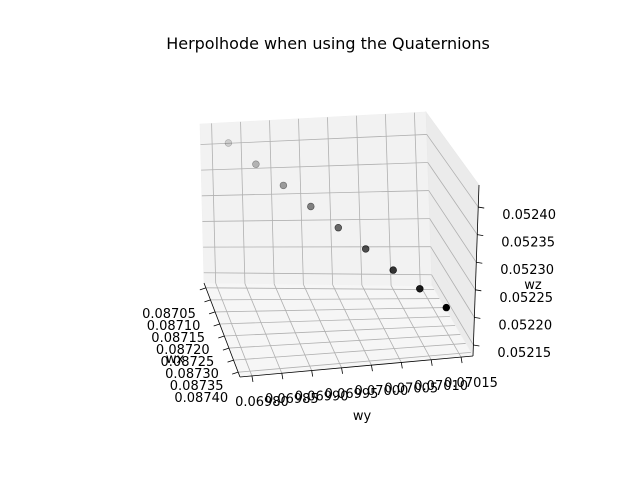  Describe the element at coordinates (183, 350) in the screenshot. I see `x-tick-label: 0.08720` at that location.